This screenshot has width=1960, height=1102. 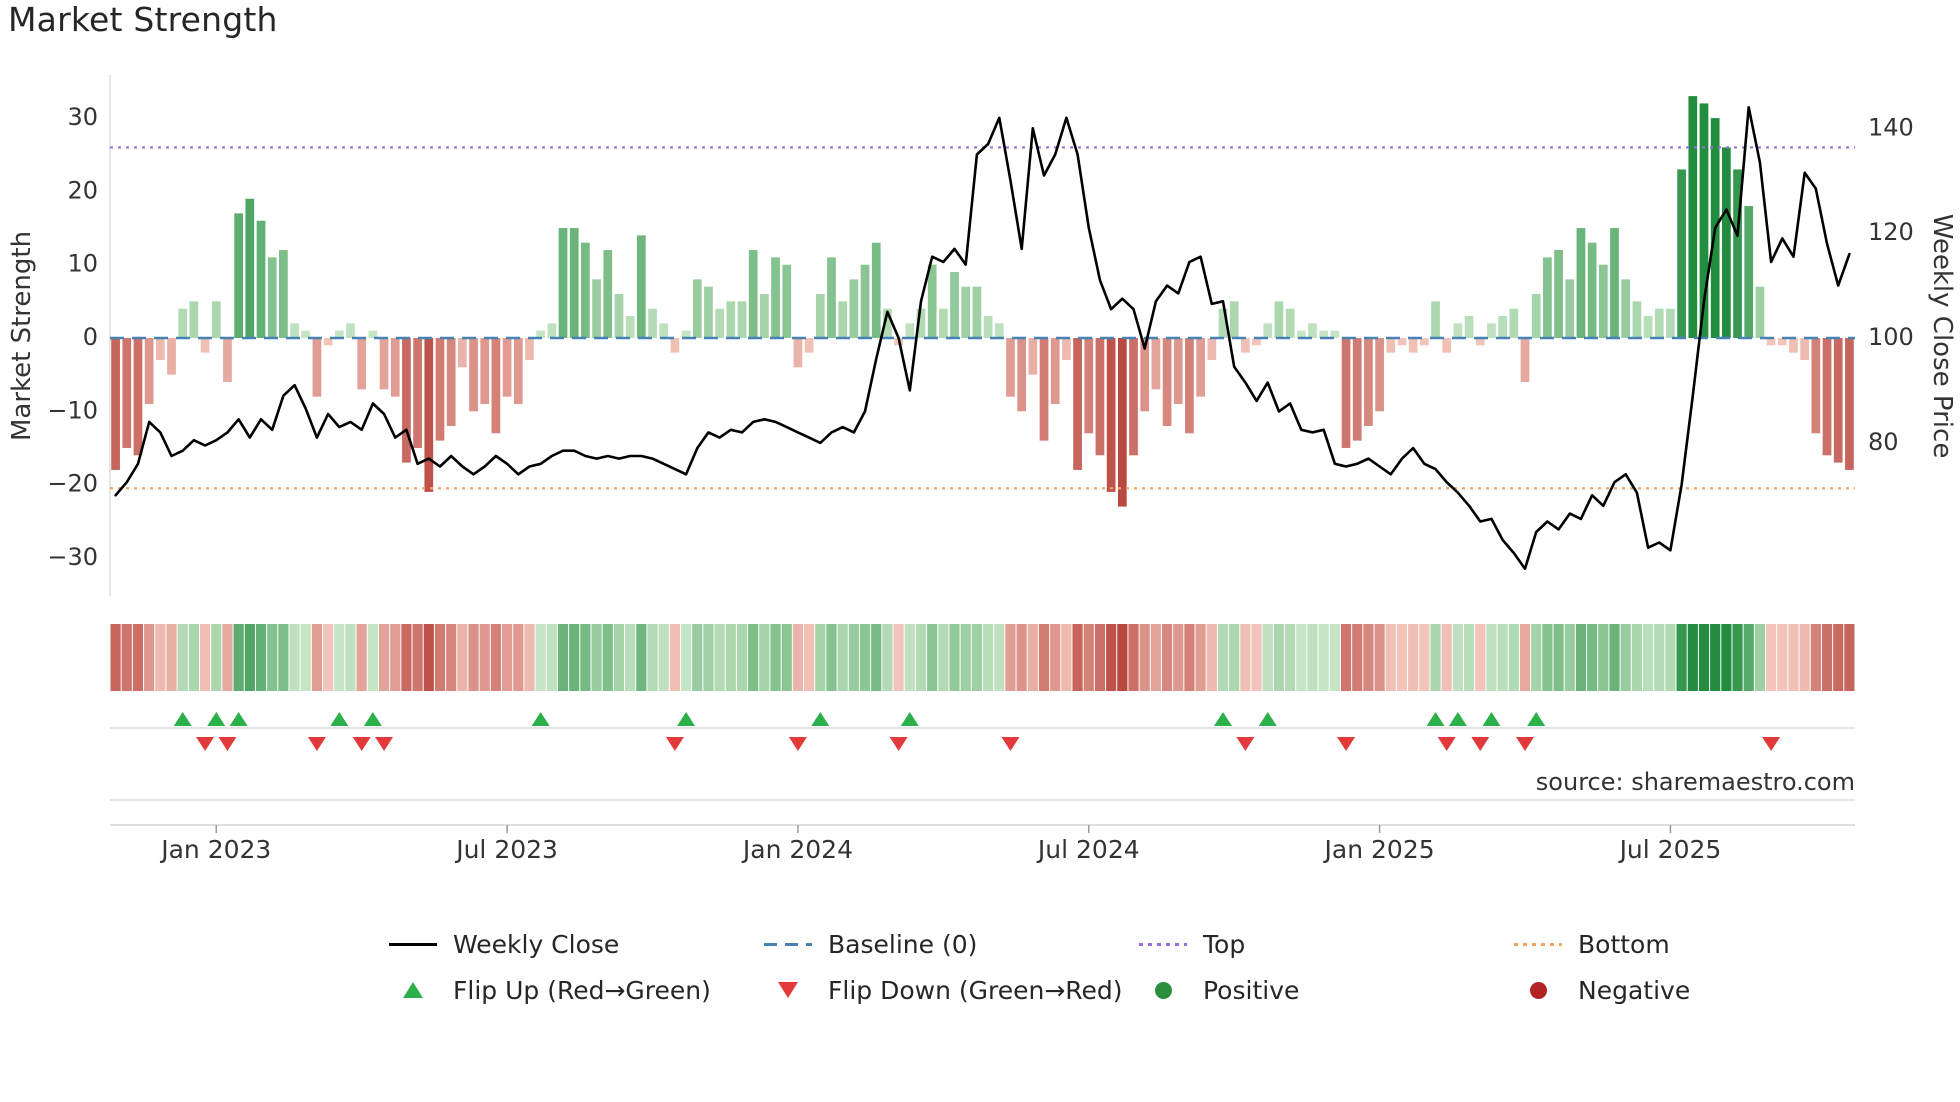 I want to click on legend-item-baseline: Baseline (0), so click(x=950, y=944).